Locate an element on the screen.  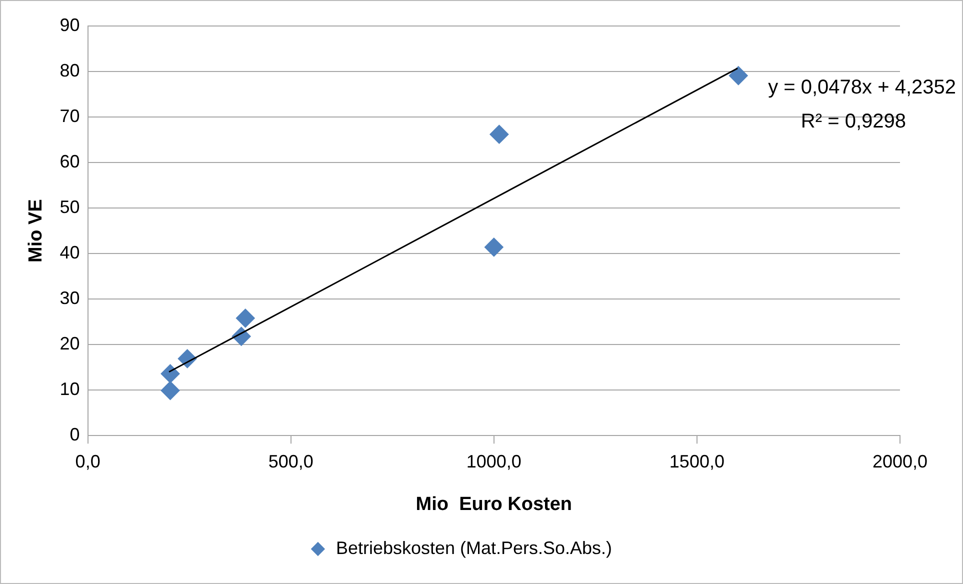
x-axis-title: Mio Euro Kosten is located at coordinates (494, 504).